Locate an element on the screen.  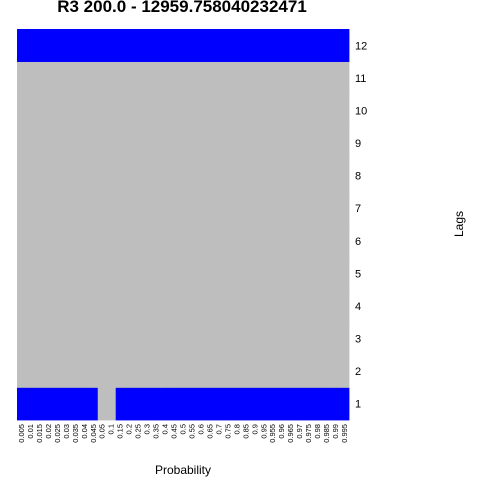
x-tick-label: 0.85 is located at coordinates (245, 431).